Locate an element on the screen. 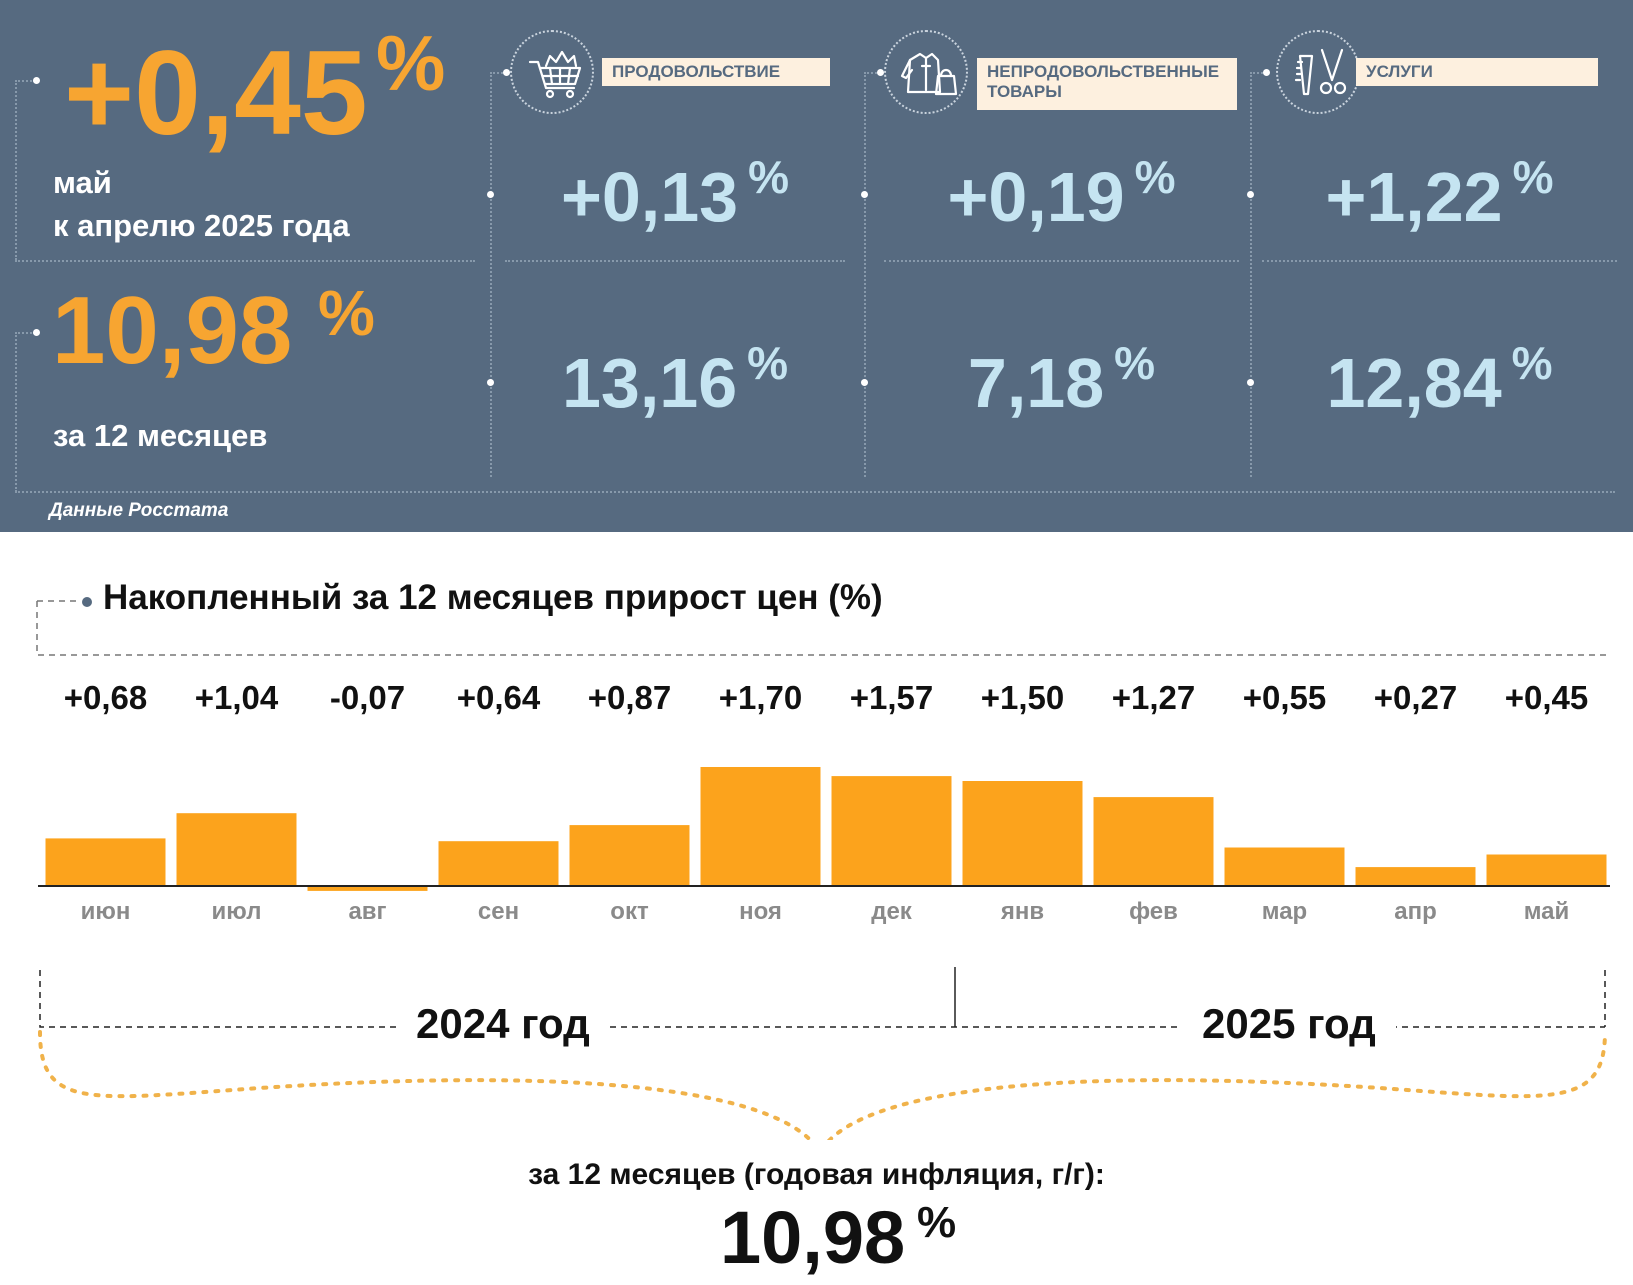  services-monthly-value: +1,22% is located at coordinates (1439, 193).